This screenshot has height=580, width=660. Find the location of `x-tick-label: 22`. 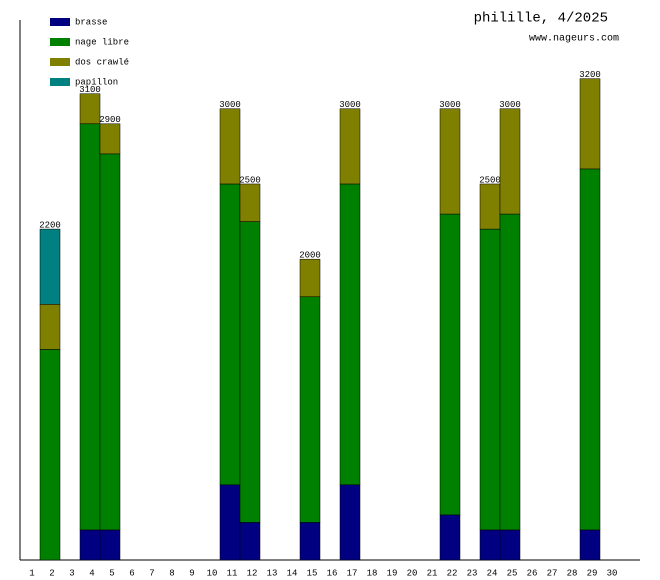

x-tick-label: 22 is located at coordinates (452, 573).